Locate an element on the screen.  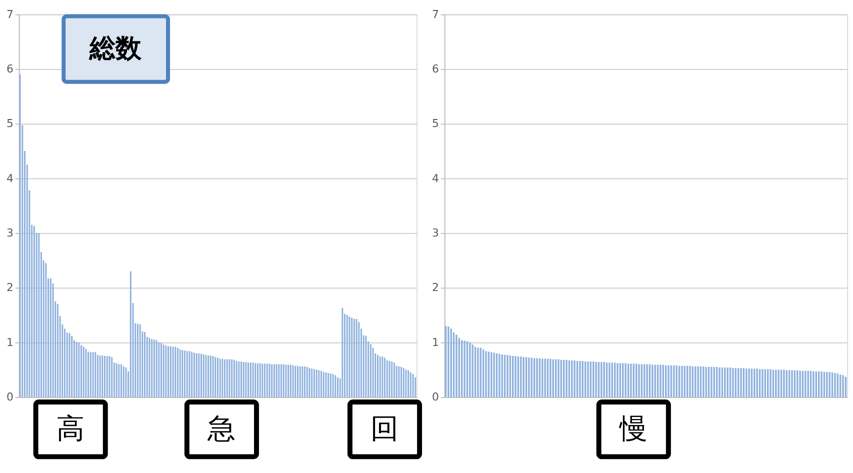
text: 慢 is located at coordinates (633, 428).